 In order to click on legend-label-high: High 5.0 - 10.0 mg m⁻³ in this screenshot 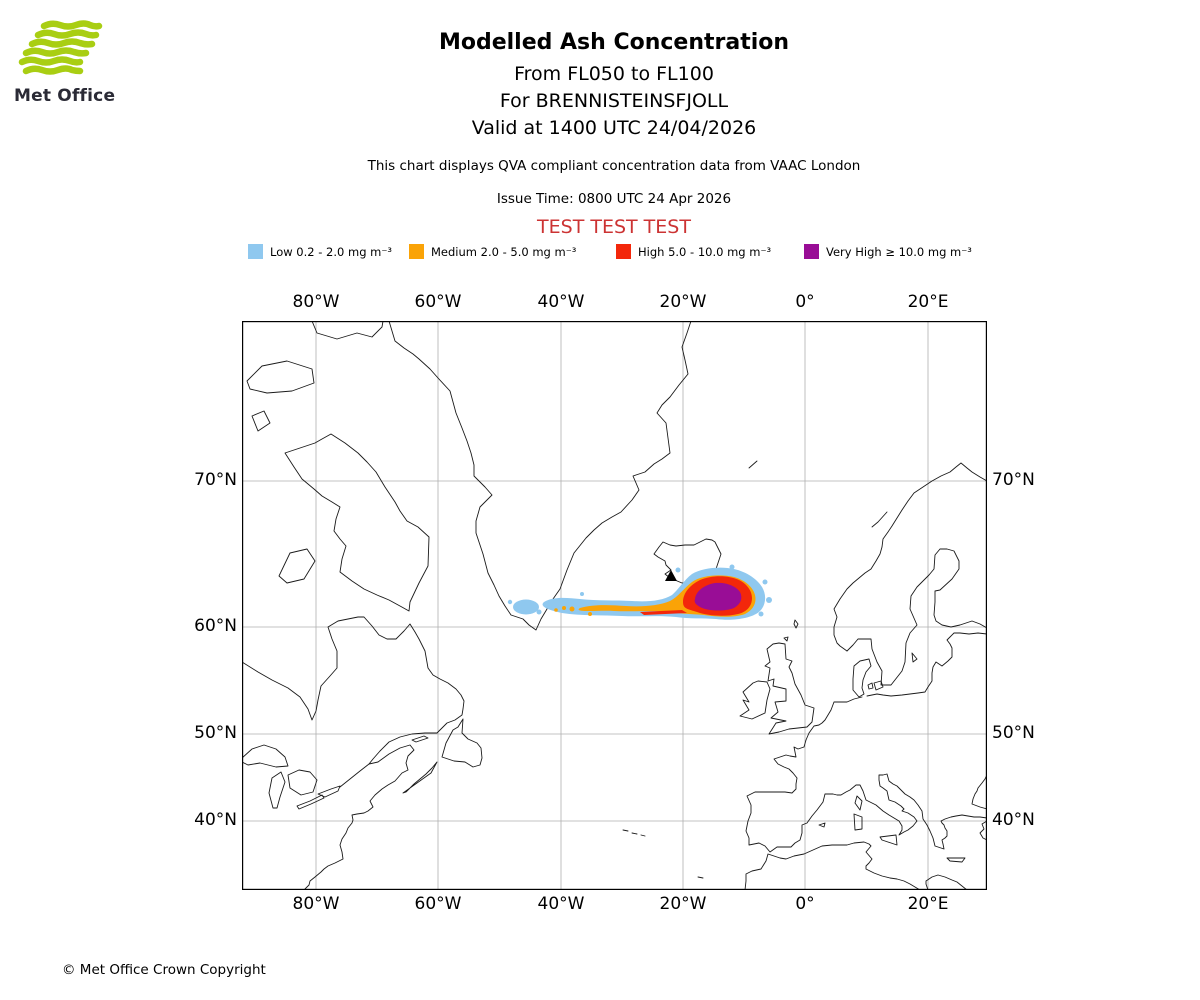, I will do `click(705, 251)`.